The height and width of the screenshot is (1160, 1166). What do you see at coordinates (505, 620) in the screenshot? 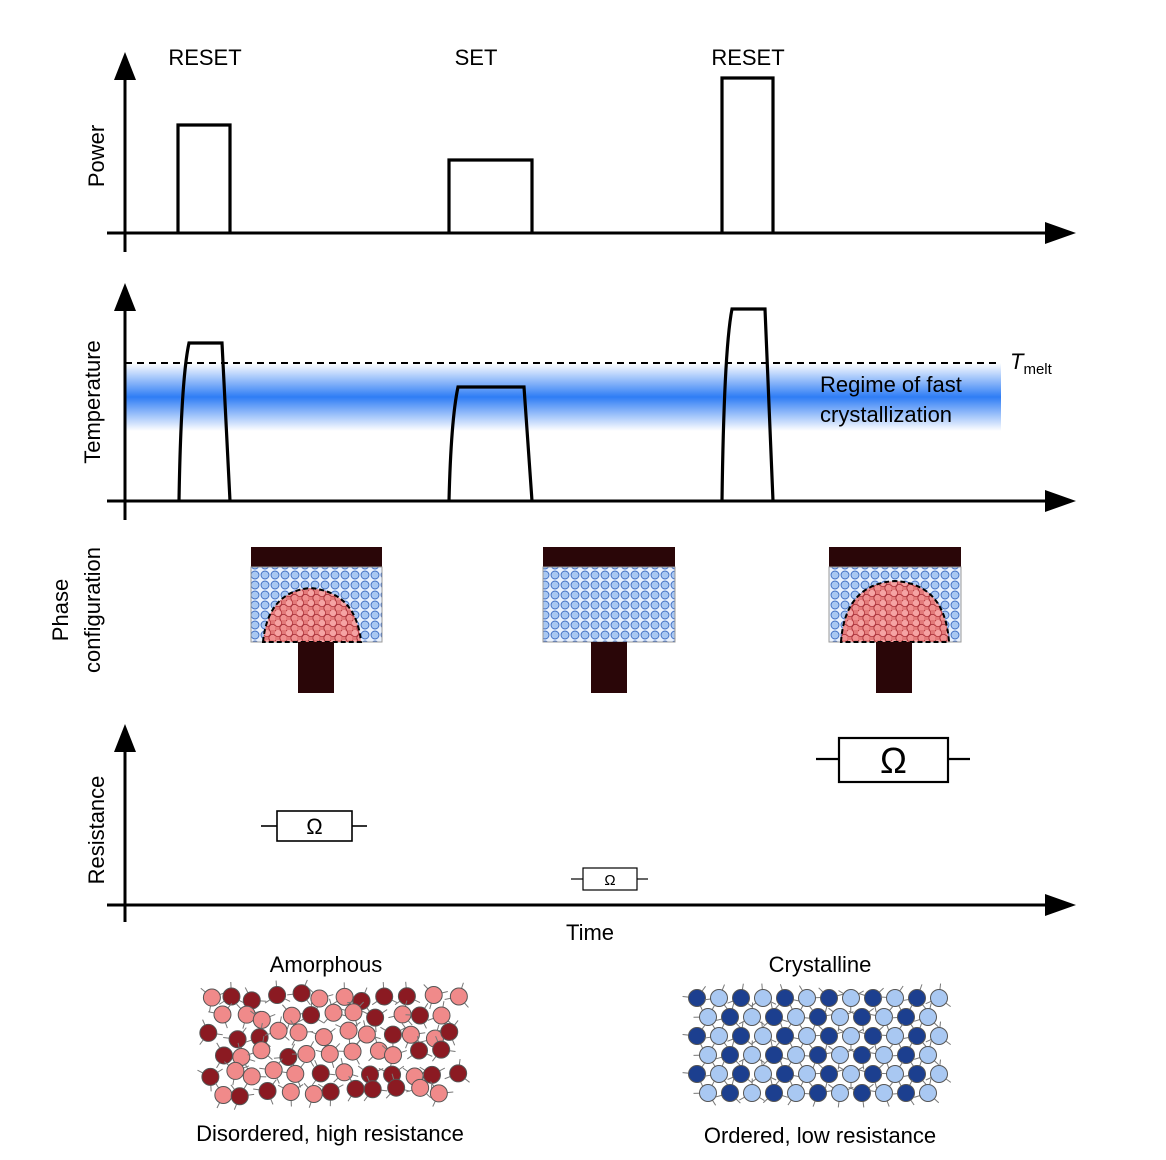
I see `phase-panel: Phase configuration` at bounding box center [505, 620].